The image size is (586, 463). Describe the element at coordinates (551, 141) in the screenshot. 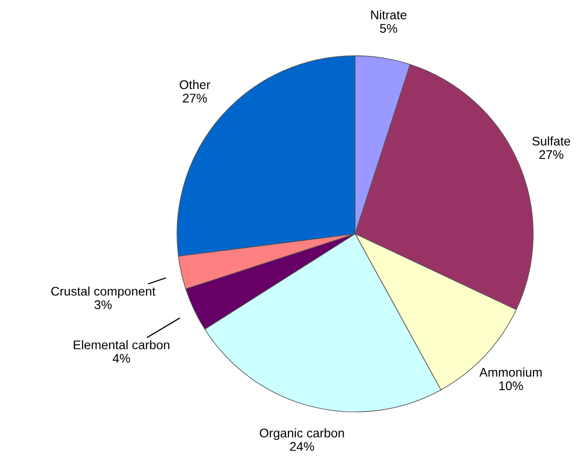

I see `slice-label: Sulfate` at that location.